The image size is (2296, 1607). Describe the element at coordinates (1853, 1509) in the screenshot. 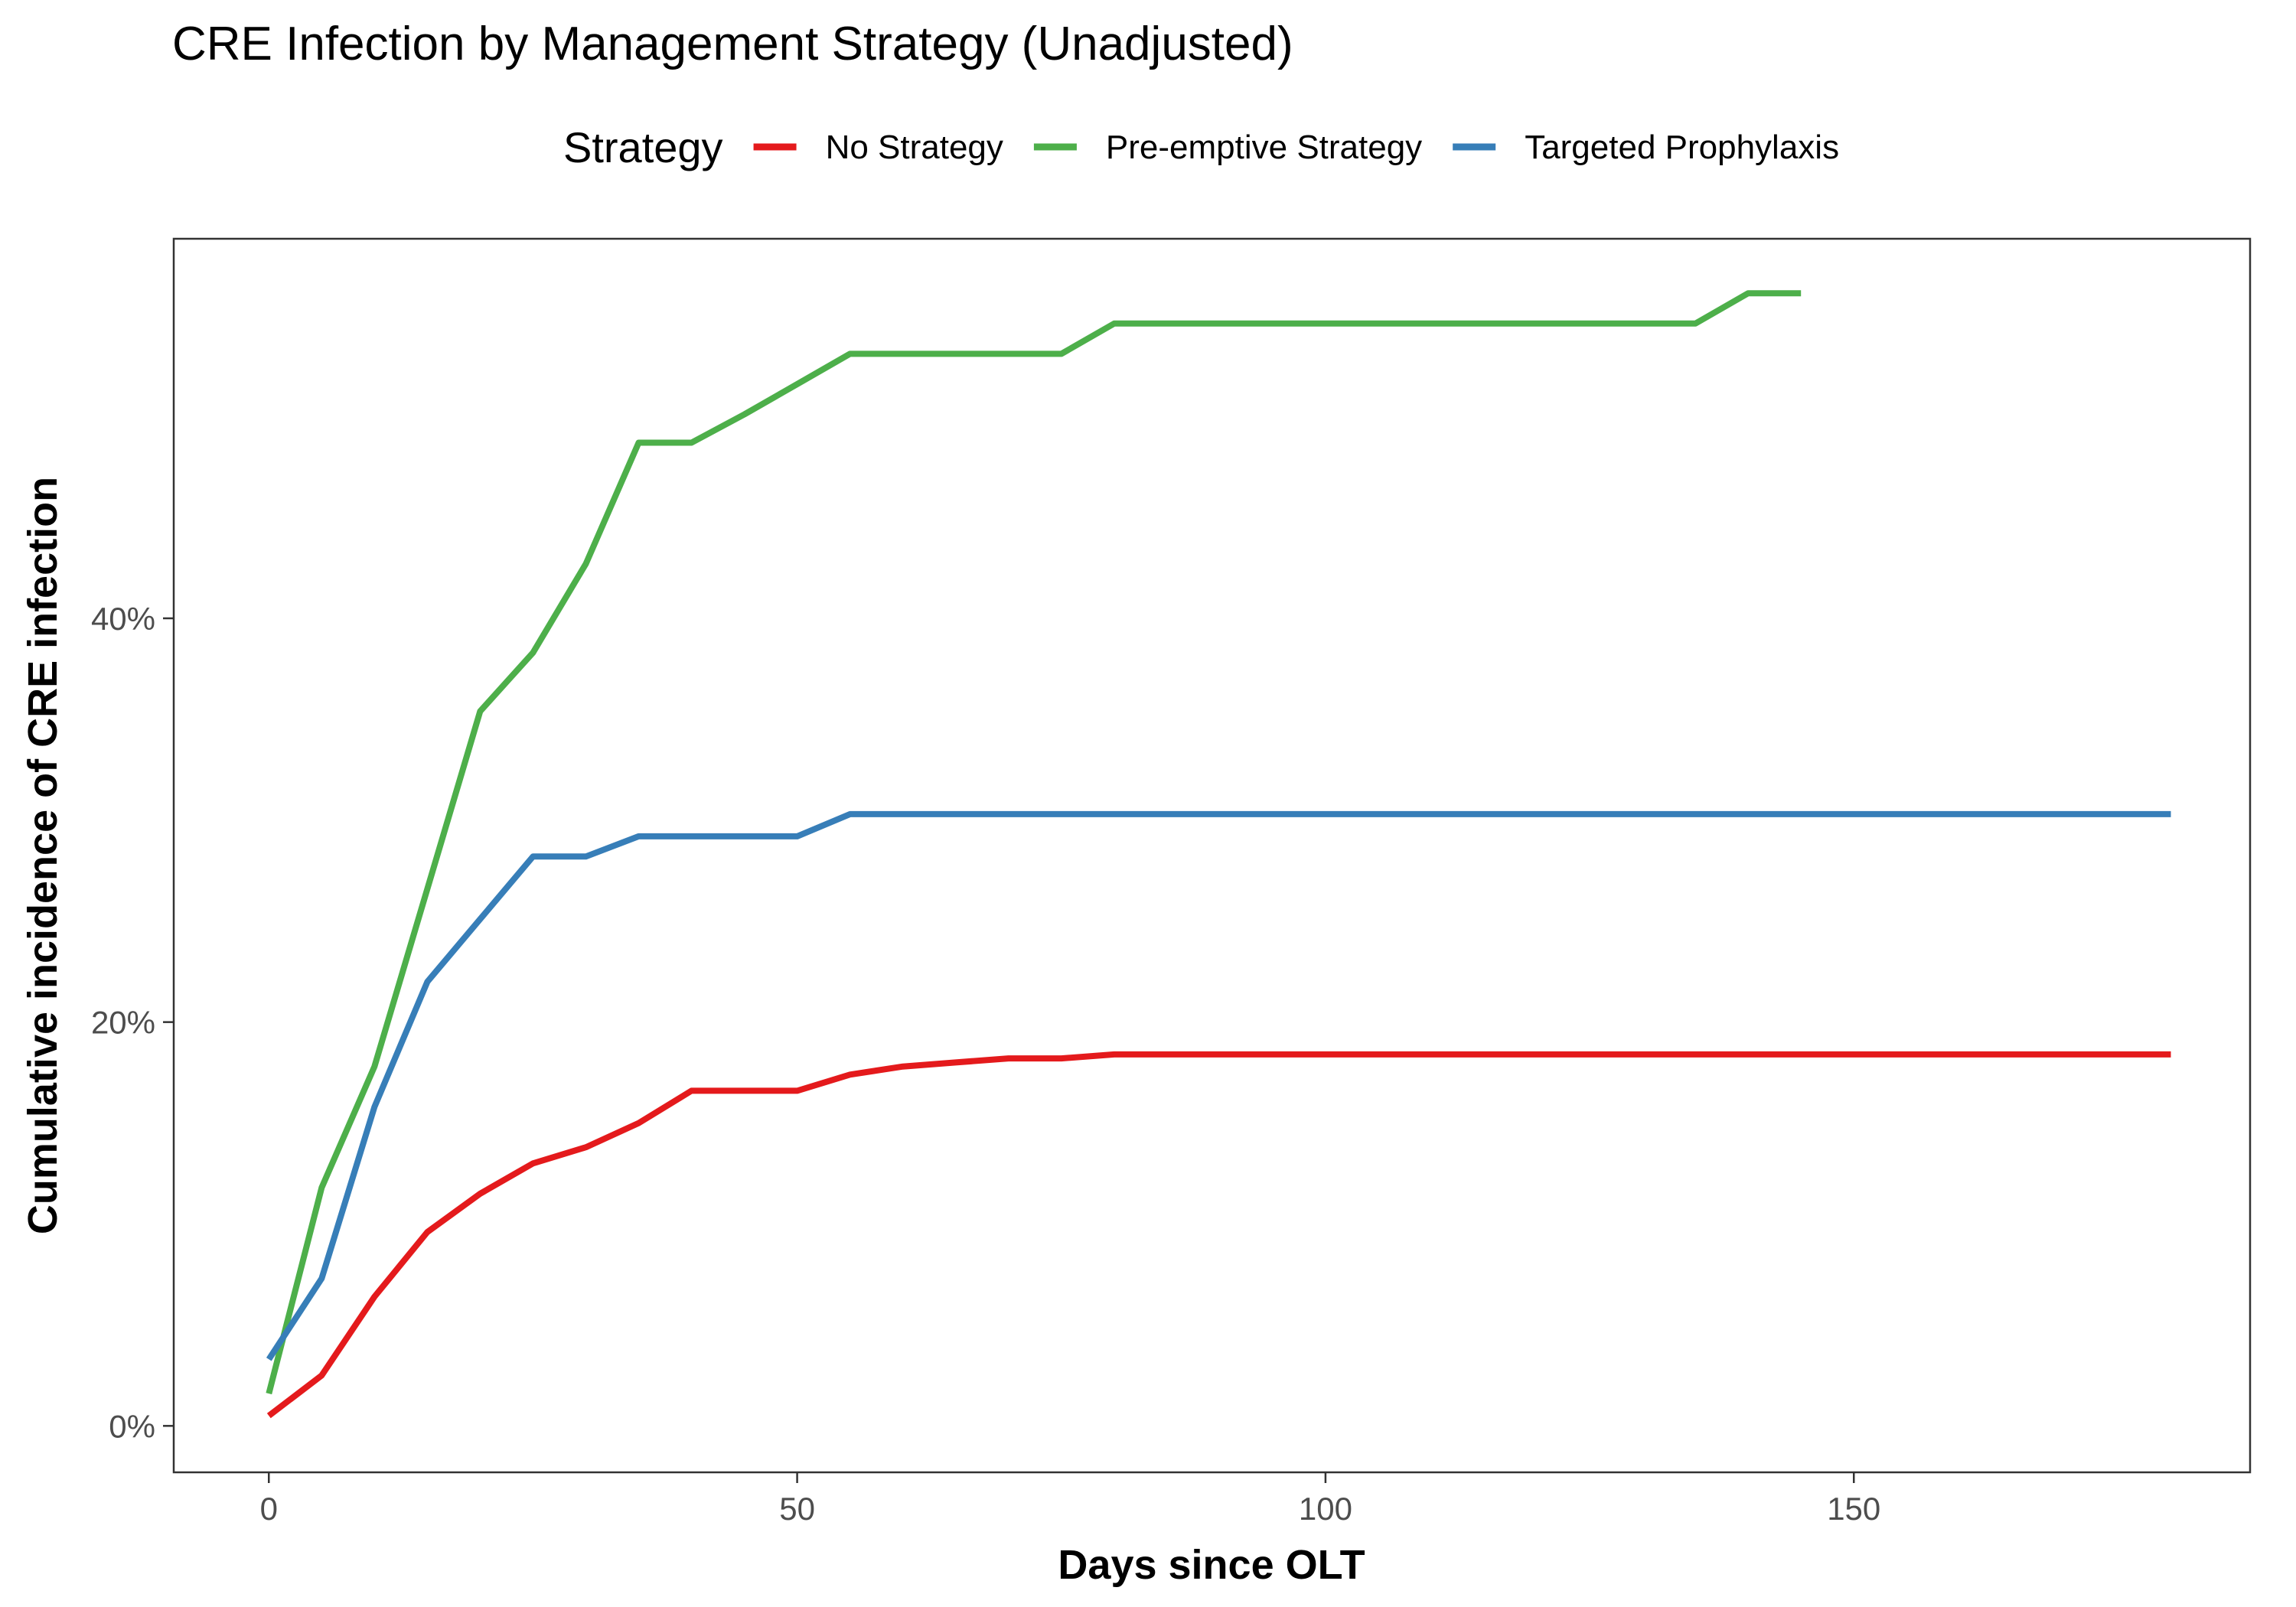

I see `x-tick-label: 150` at that location.